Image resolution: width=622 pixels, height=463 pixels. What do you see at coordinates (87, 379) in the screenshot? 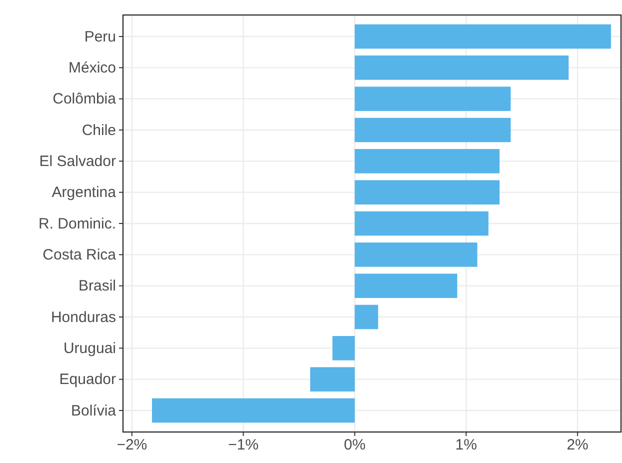
I see `y-tick-label: Equador` at bounding box center [87, 379].